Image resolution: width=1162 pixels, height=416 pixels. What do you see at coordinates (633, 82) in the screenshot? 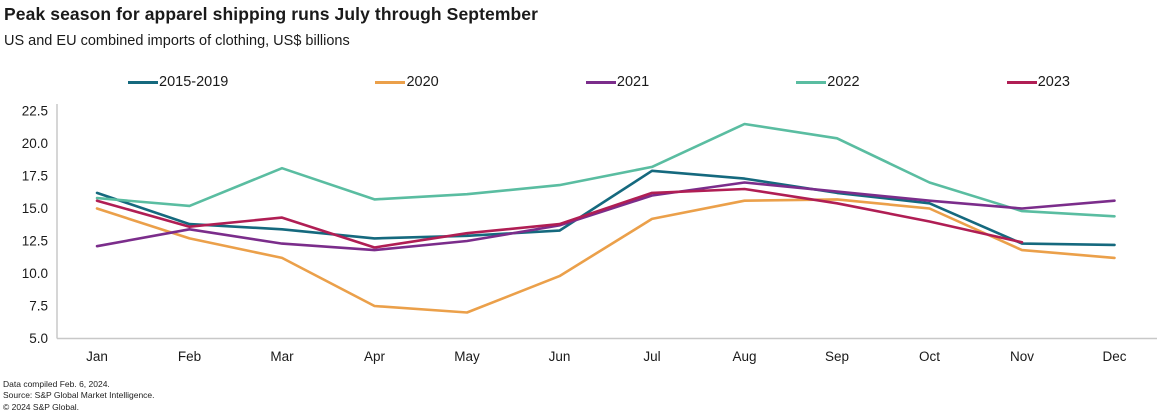
I see `legend-label-2021: 2021` at bounding box center [633, 82].